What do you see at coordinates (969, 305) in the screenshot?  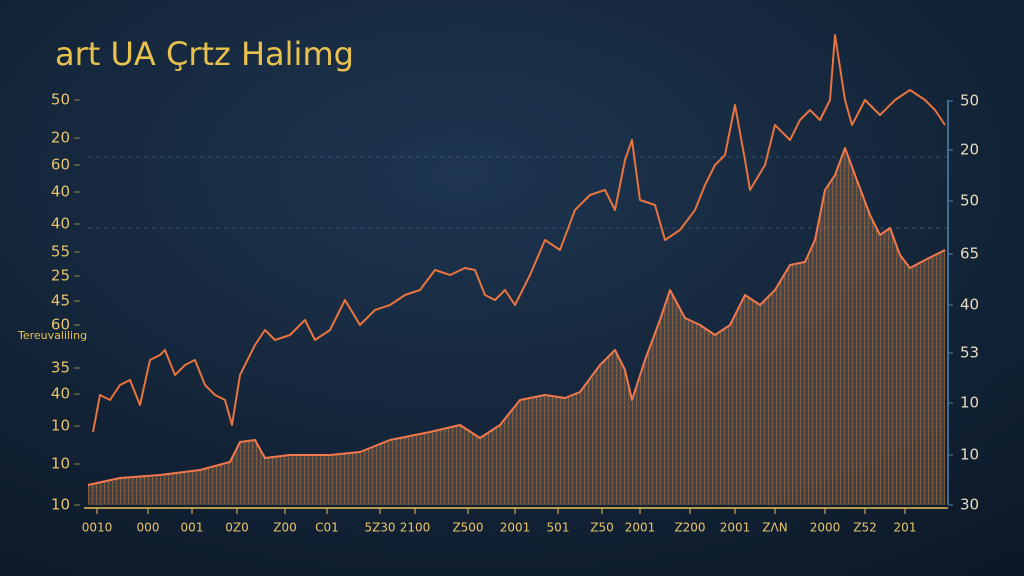 I see `y2-tick-label: 40` at bounding box center [969, 305].